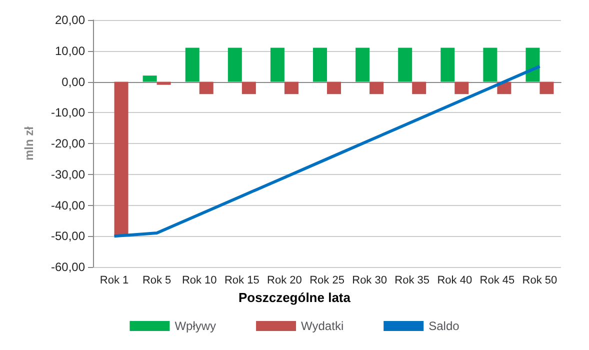 This screenshot has height=350, width=589. I want to click on x-axis-title: Poszczególne lata, so click(295, 297).